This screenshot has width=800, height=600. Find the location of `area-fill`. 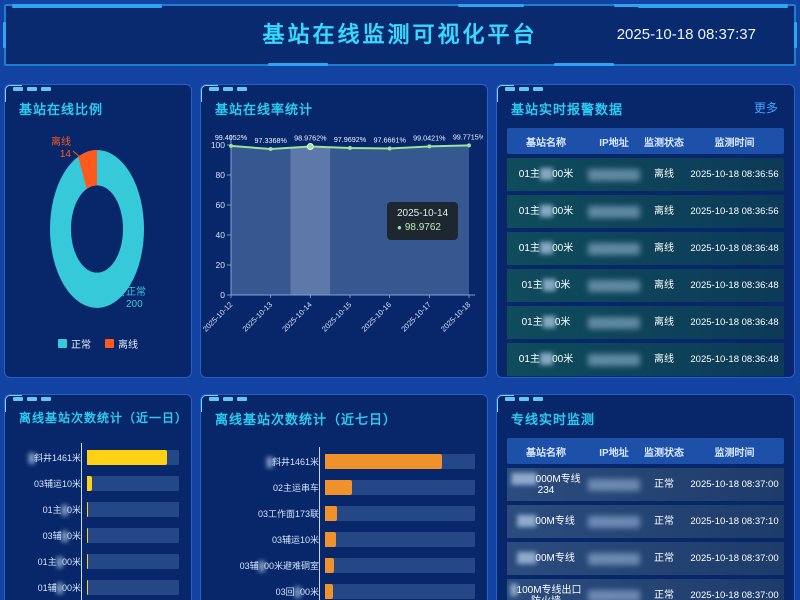

area-fill is located at coordinates (350, 220).